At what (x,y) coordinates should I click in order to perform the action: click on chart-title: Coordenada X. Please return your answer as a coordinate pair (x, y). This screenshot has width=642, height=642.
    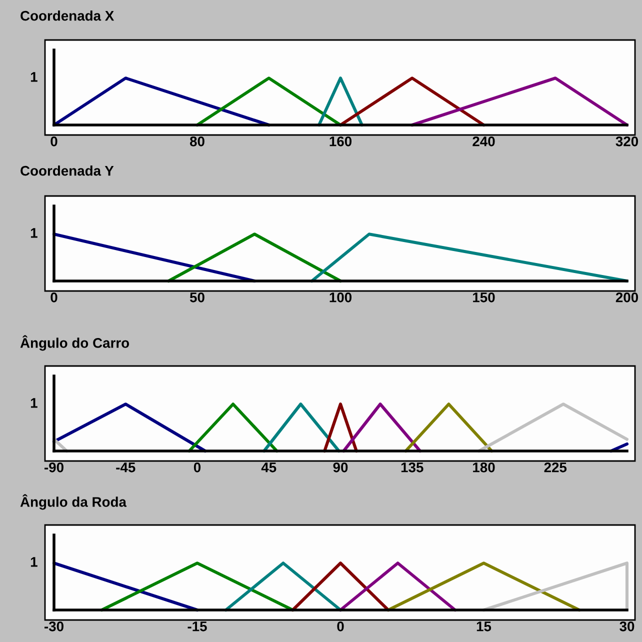
    Looking at the image, I should click on (67, 15).